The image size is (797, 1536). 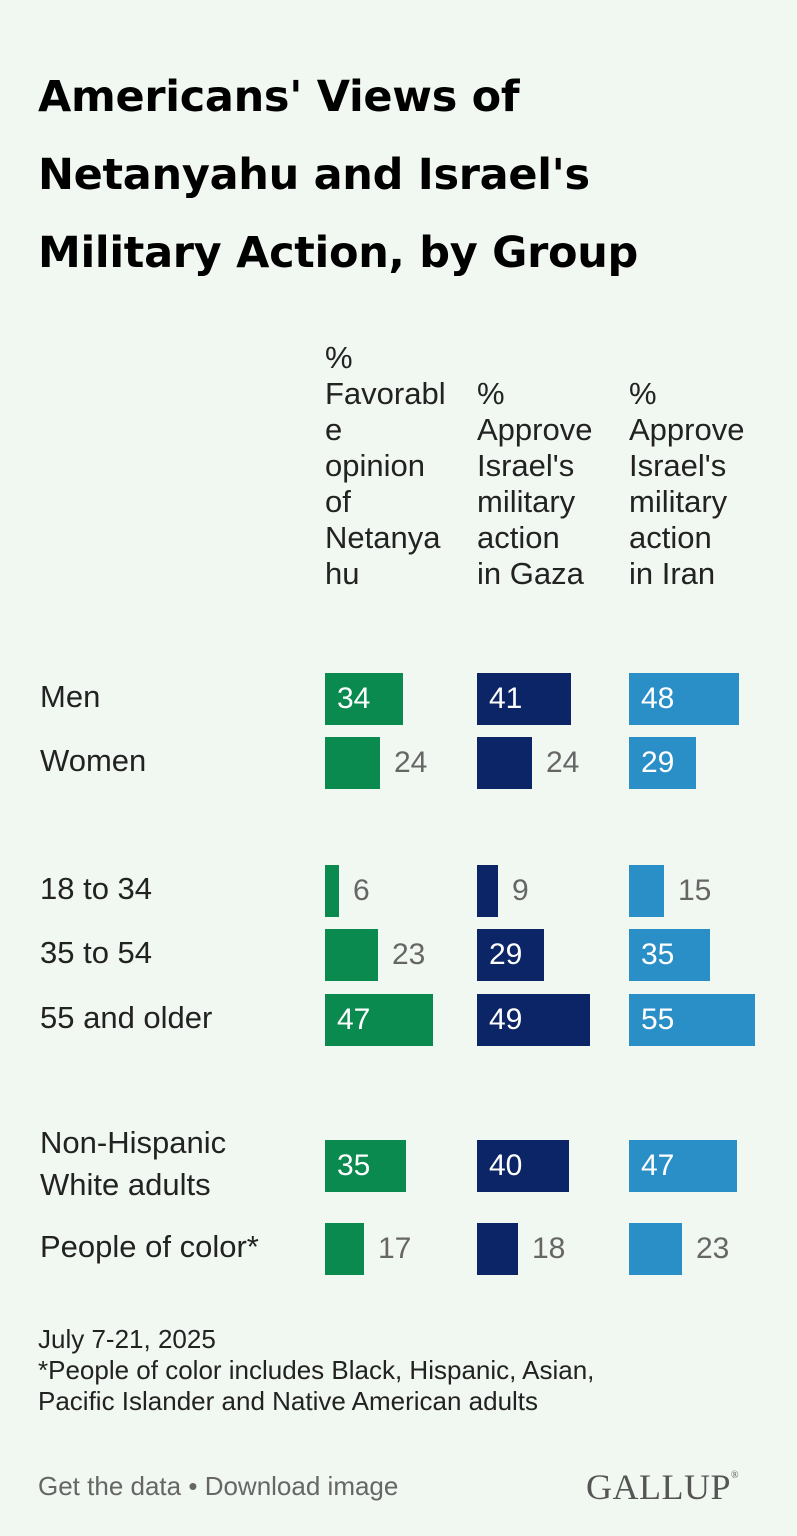 What do you see at coordinates (385, 393) in the screenshot?
I see `column-header-line: Favorabl` at bounding box center [385, 393].